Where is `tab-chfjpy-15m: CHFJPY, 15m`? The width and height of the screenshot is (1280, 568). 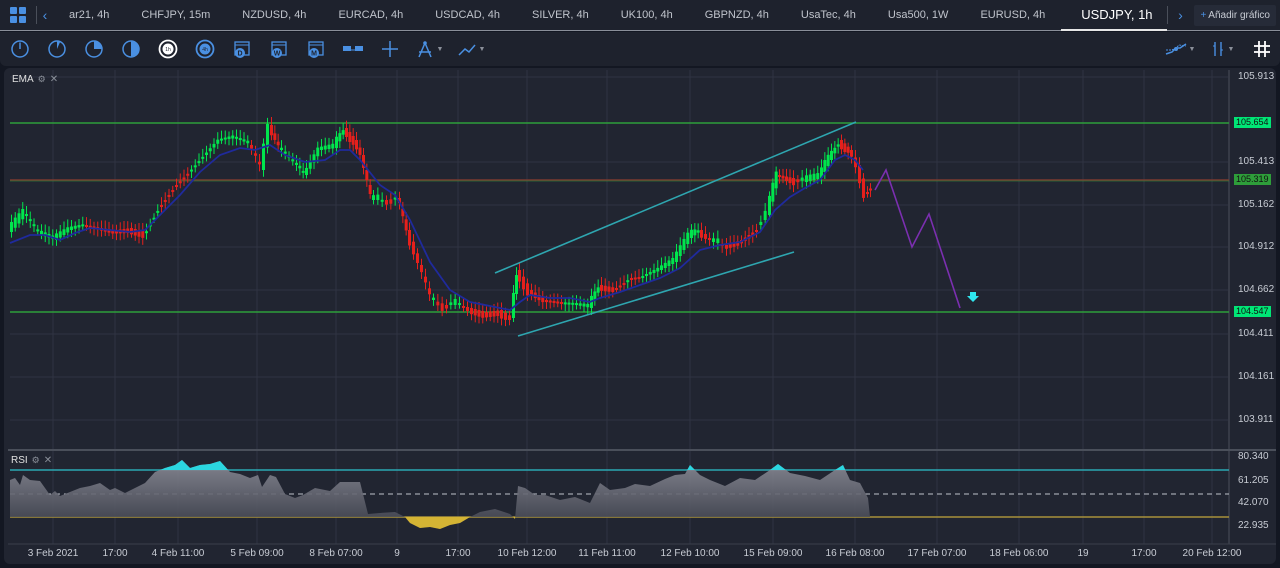
tab-chfjpy-15m: CHFJPY, 15m is located at coordinates (176, 15).